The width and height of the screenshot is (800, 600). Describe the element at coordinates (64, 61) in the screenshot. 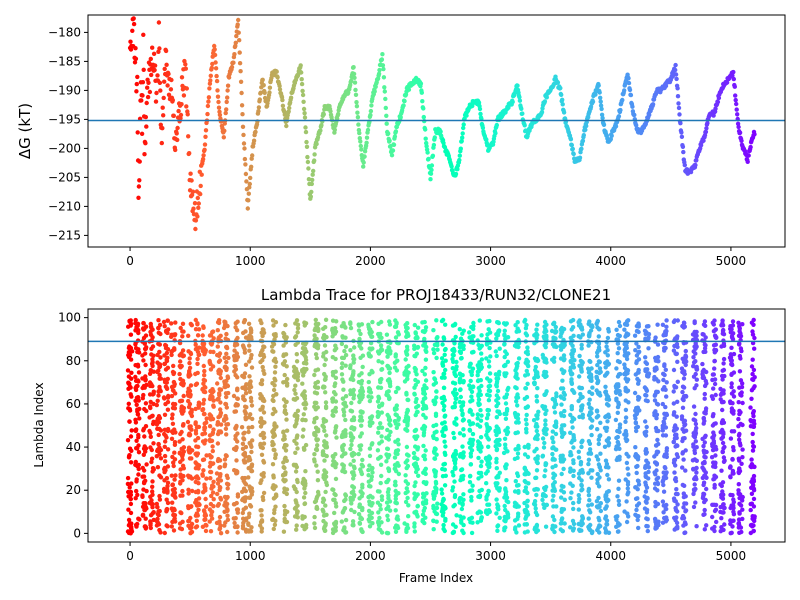

I see `top-y-tick-label: −185` at that location.